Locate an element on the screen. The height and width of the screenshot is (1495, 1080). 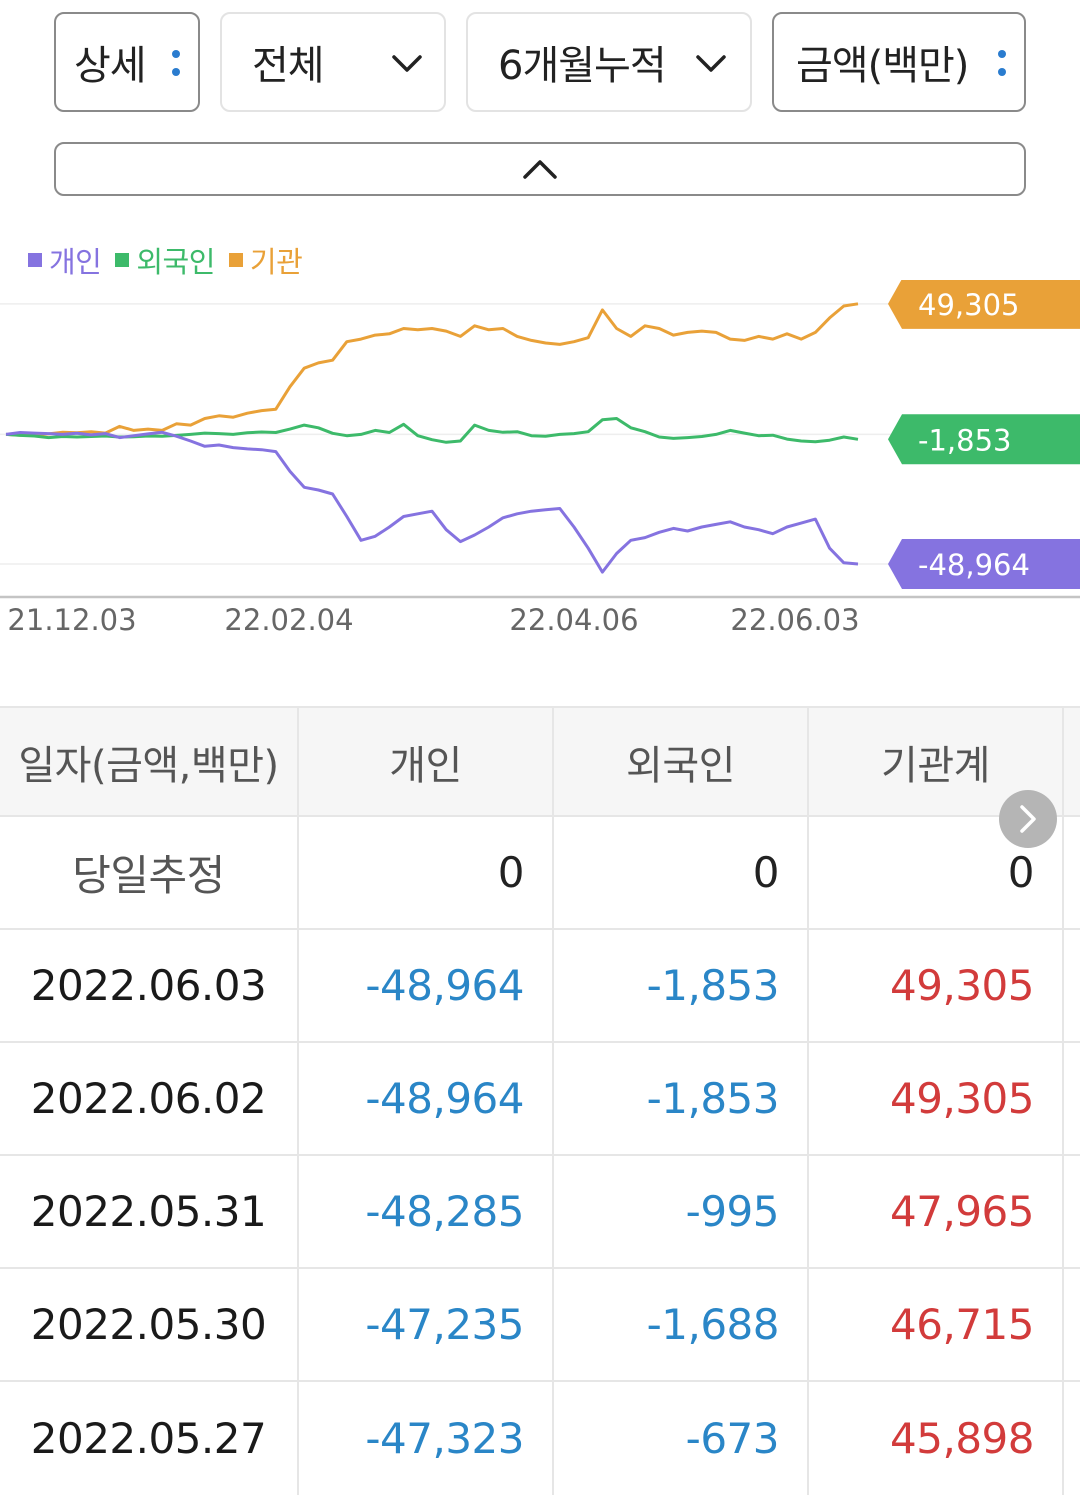
cell-date: 2022.06.03 is located at coordinates (149, 985).